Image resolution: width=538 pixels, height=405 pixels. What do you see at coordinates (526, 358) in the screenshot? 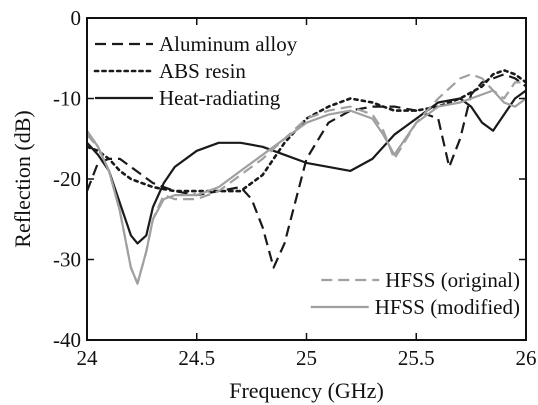
I see `x-tick-label: 26` at bounding box center [526, 358].